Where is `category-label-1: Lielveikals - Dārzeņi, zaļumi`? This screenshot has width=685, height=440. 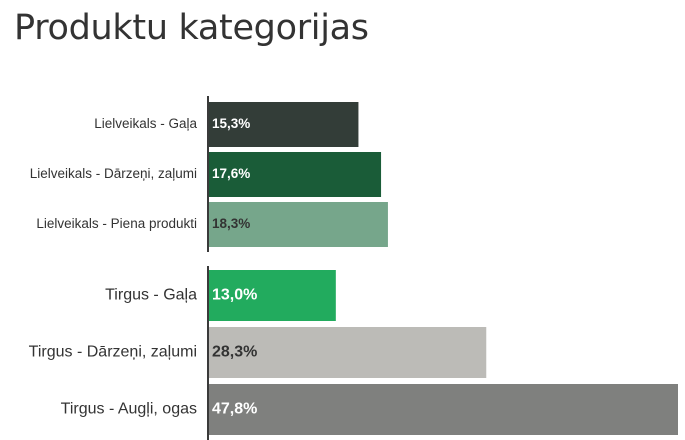
category-label-1: Lielveikals - Dārzeņi, zaļumi is located at coordinates (113, 173).